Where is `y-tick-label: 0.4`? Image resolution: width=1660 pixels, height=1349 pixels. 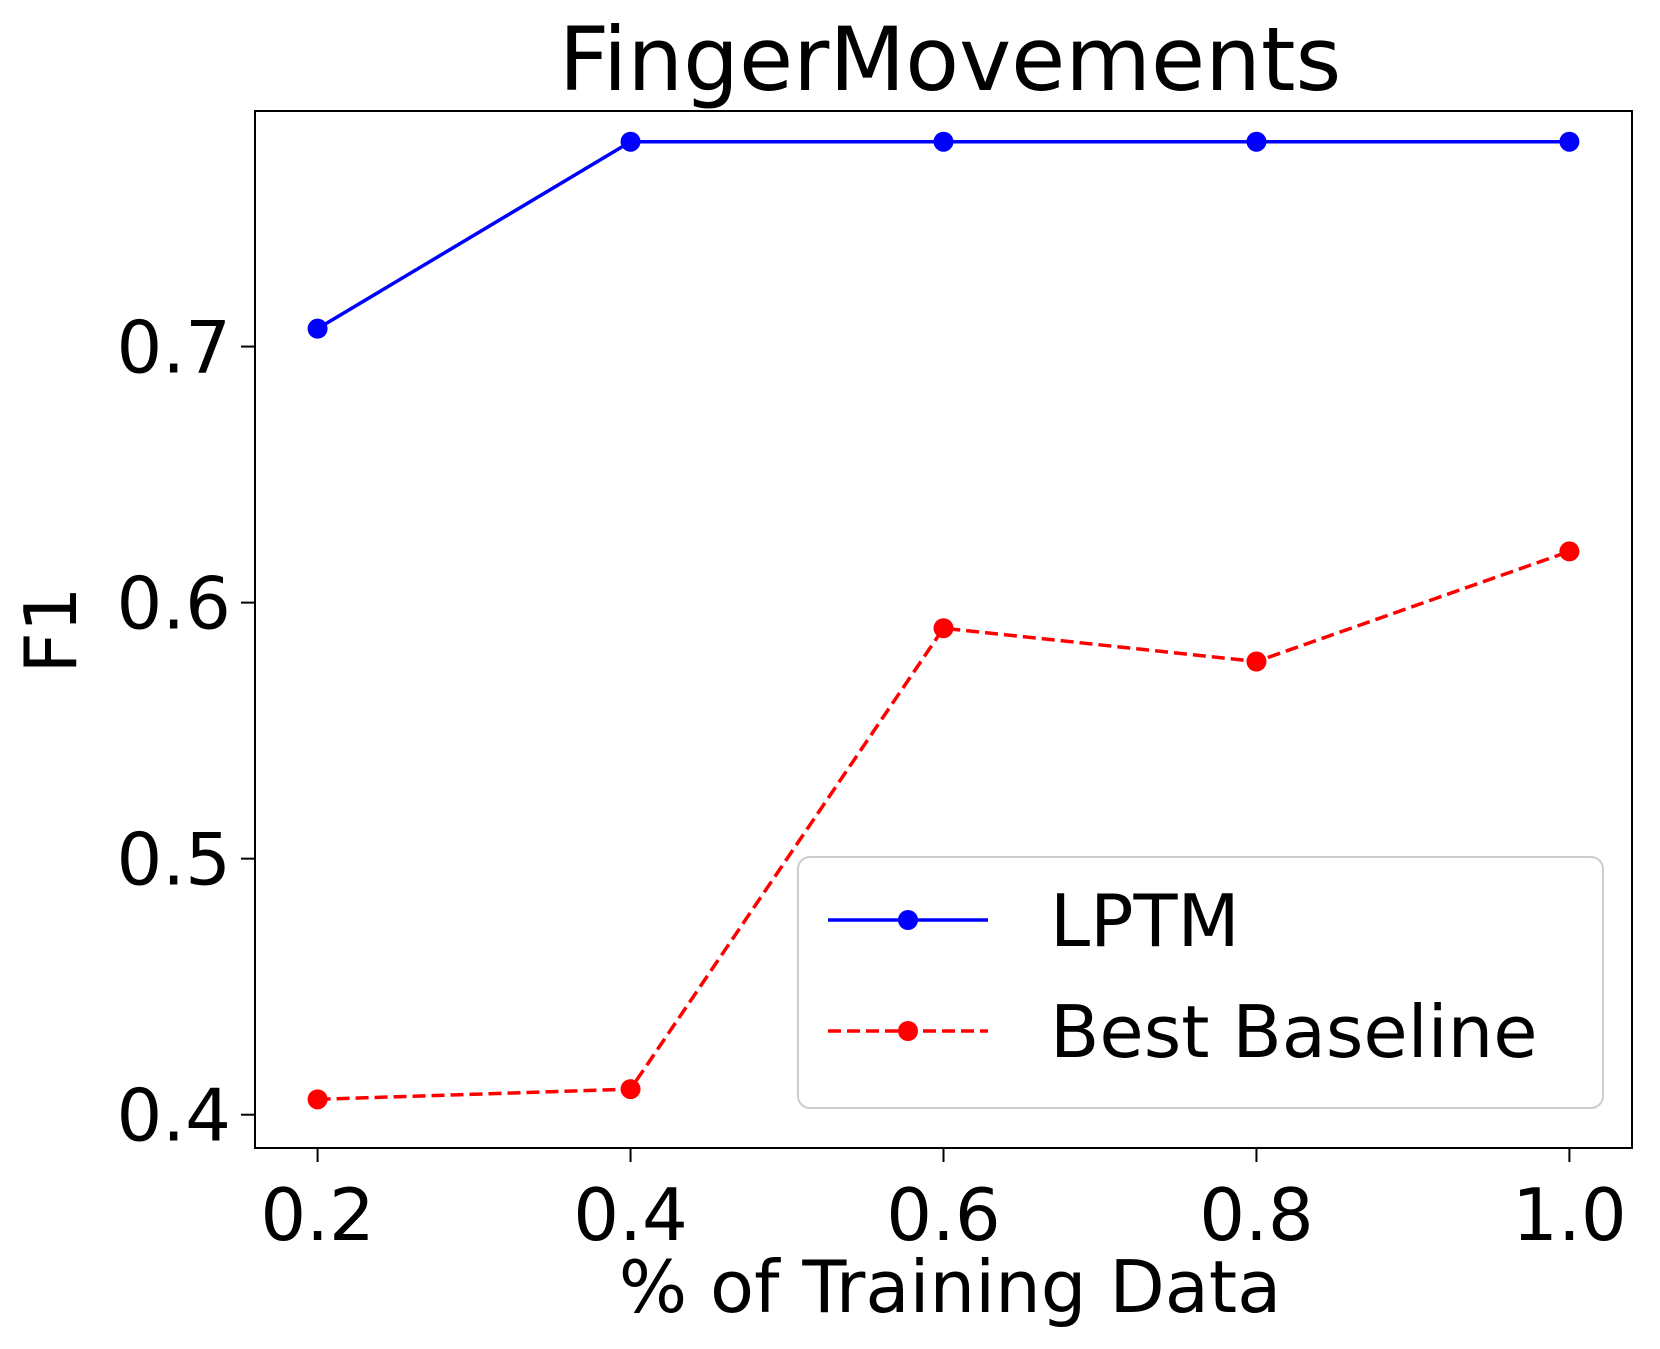 y-tick-label: 0.4 is located at coordinates (173, 1116).